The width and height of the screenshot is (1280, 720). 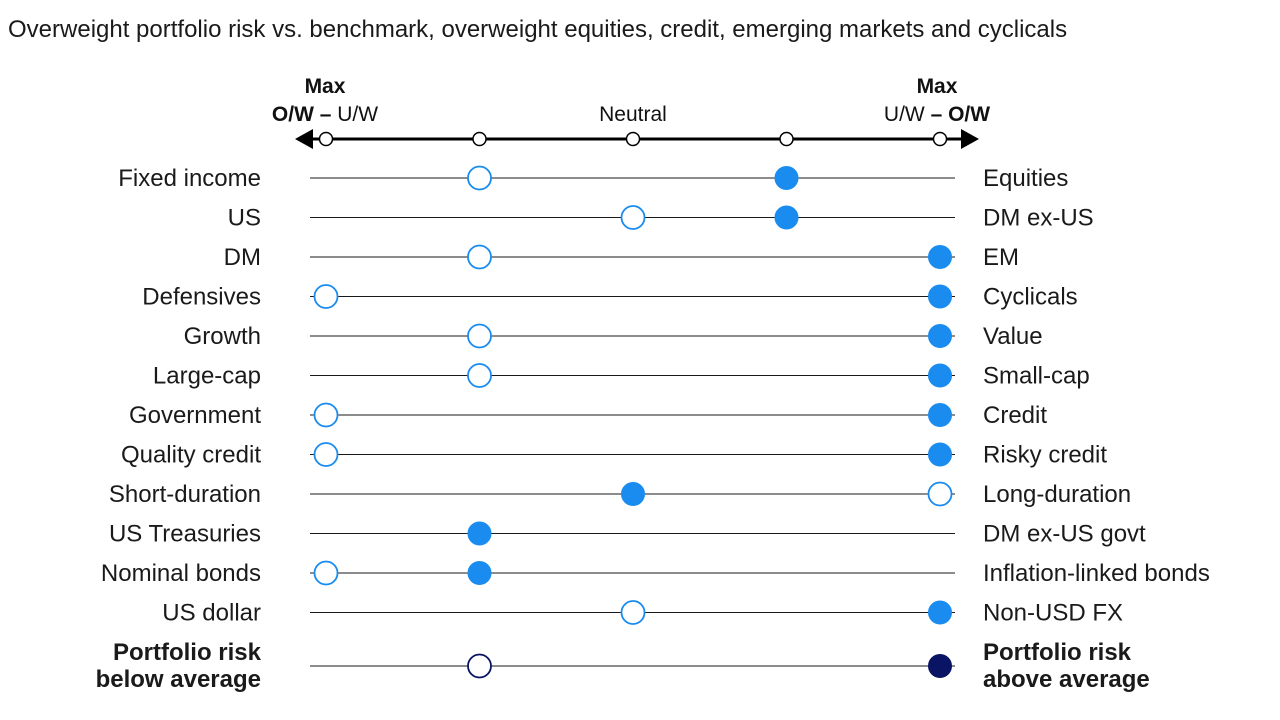 I want to click on scale-neutral-label: Neutral, so click(x=633, y=114).